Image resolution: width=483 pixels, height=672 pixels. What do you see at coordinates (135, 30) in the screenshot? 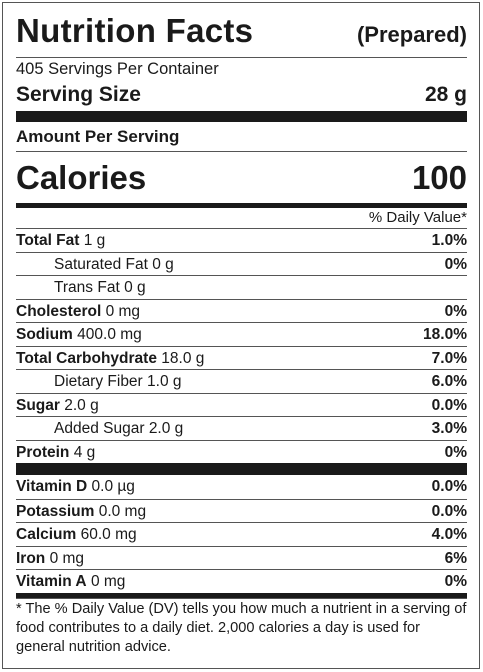
I see `label-title: Nutrition Facts` at bounding box center [135, 30].